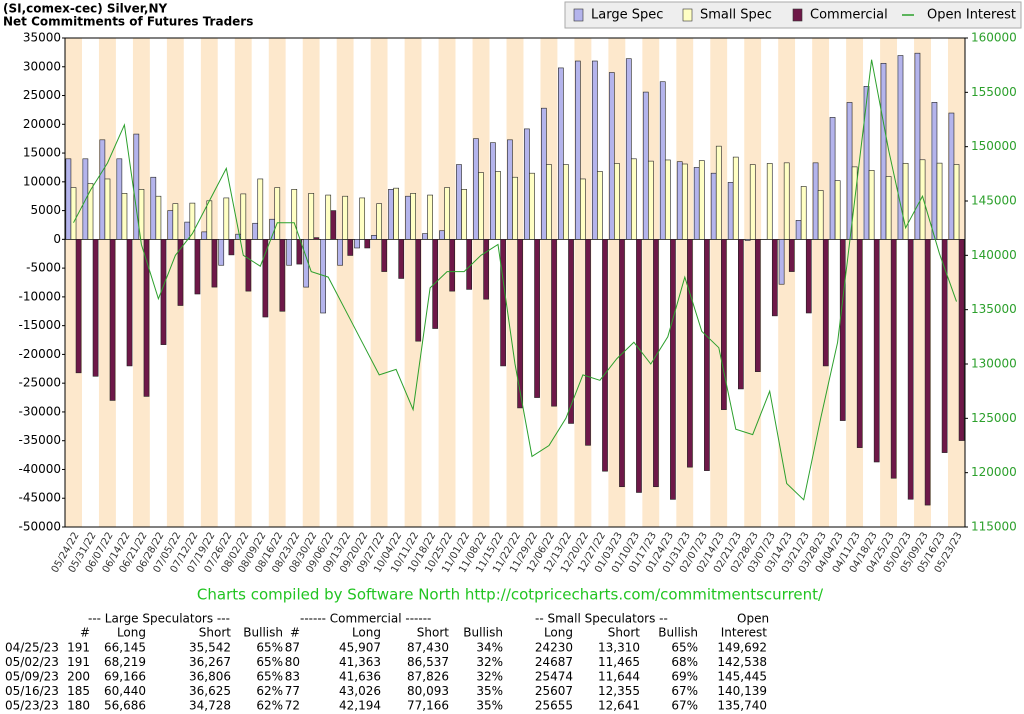 The width and height of the screenshot is (1024, 714). I want to click on y2-tick-label: 145000, so click(994, 201).